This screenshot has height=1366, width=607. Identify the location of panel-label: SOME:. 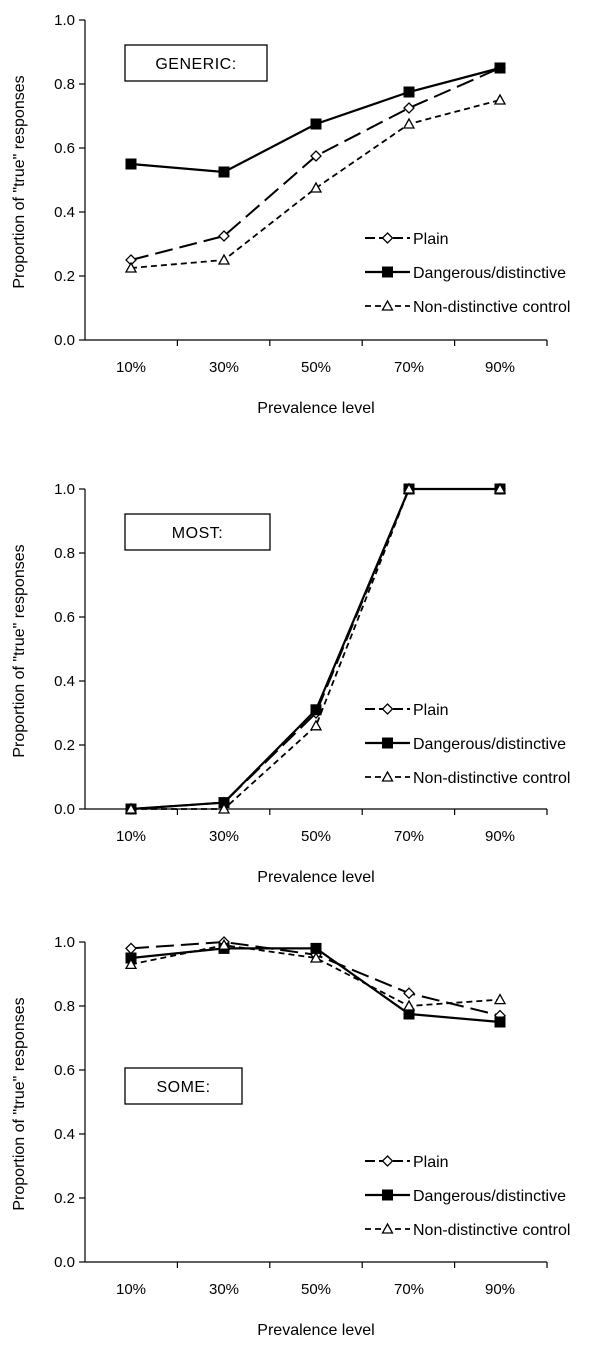
(183, 1087).